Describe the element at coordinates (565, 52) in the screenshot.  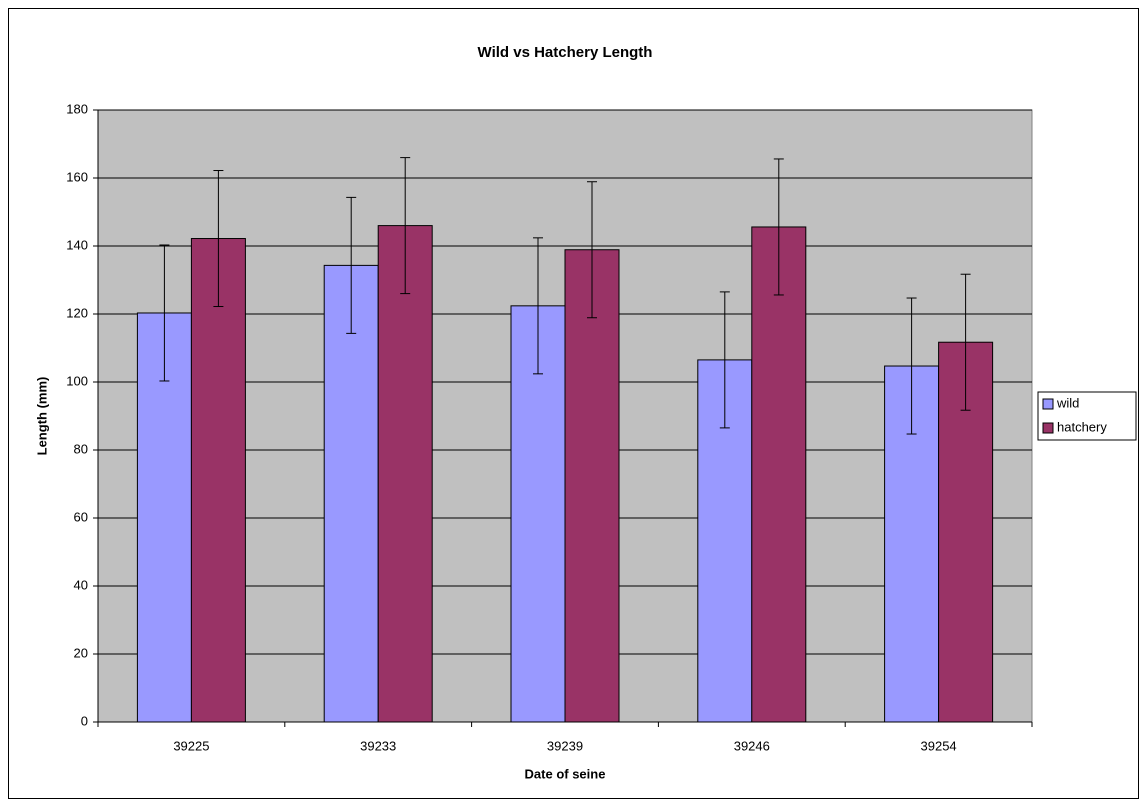
I see `chart-title: Wild vs Hatchery Length` at that location.